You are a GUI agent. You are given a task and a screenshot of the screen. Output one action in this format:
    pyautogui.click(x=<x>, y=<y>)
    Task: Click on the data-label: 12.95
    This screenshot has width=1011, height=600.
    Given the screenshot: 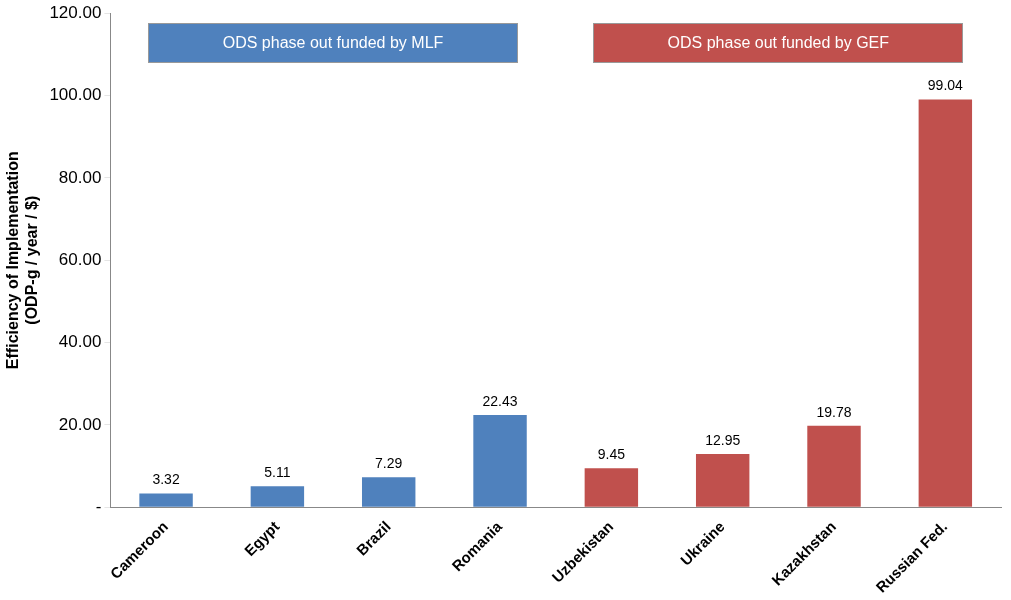 What is the action you would take?
    pyautogui.click(x=723, y=439)
    